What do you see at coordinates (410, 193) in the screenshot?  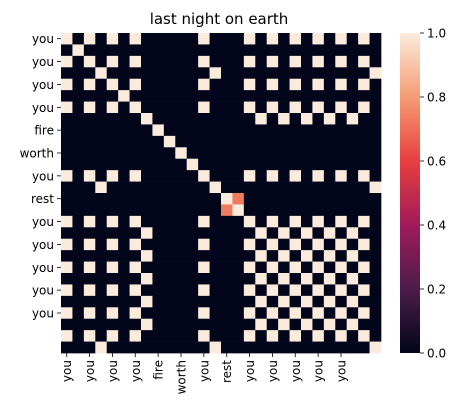 I see `colorbar` at bounding box center [410, 193].